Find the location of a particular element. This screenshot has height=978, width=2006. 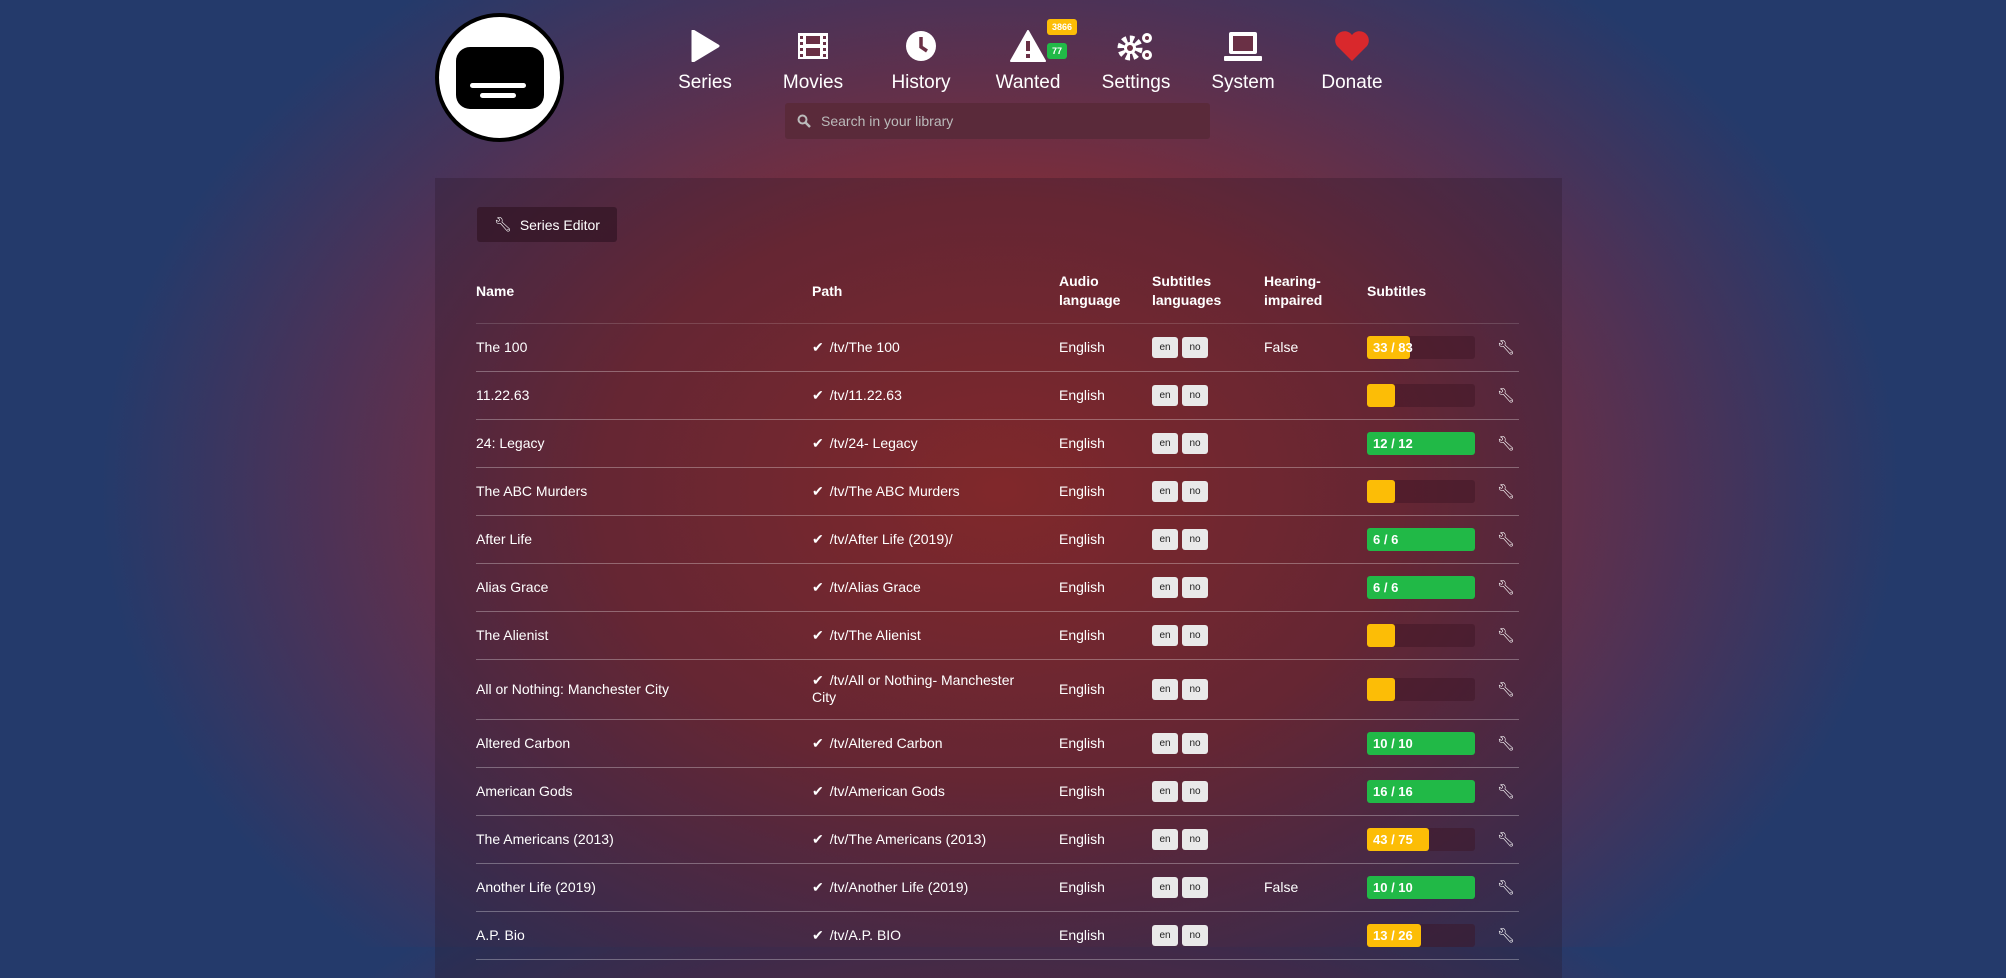

nav-settings: Settings is located at coordinates (1136, 60).